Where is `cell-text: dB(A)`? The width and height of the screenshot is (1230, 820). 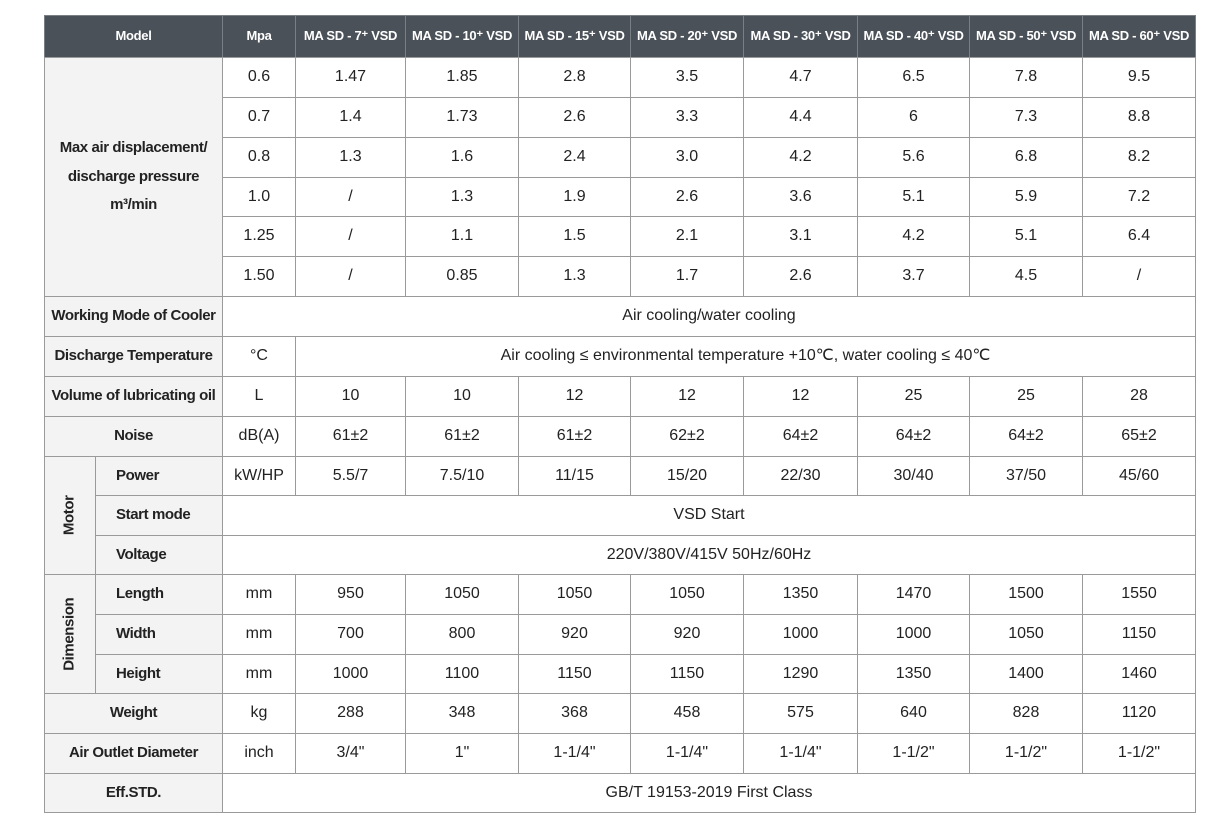
cell-text: dB(A) is located at coordinates (259, 436).